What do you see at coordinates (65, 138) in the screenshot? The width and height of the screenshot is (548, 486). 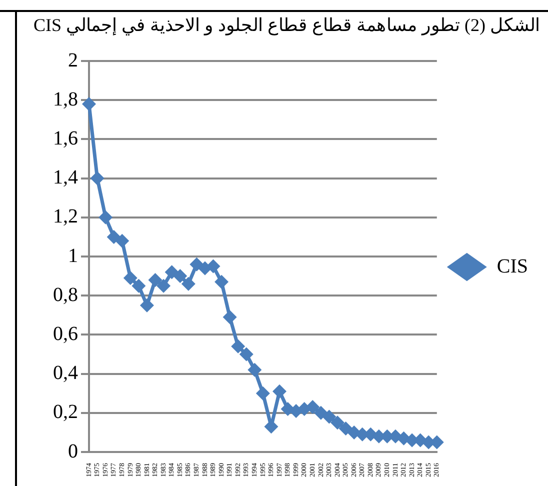 I see `y-tick-label: 1,6` at bounding box center [65, 138].